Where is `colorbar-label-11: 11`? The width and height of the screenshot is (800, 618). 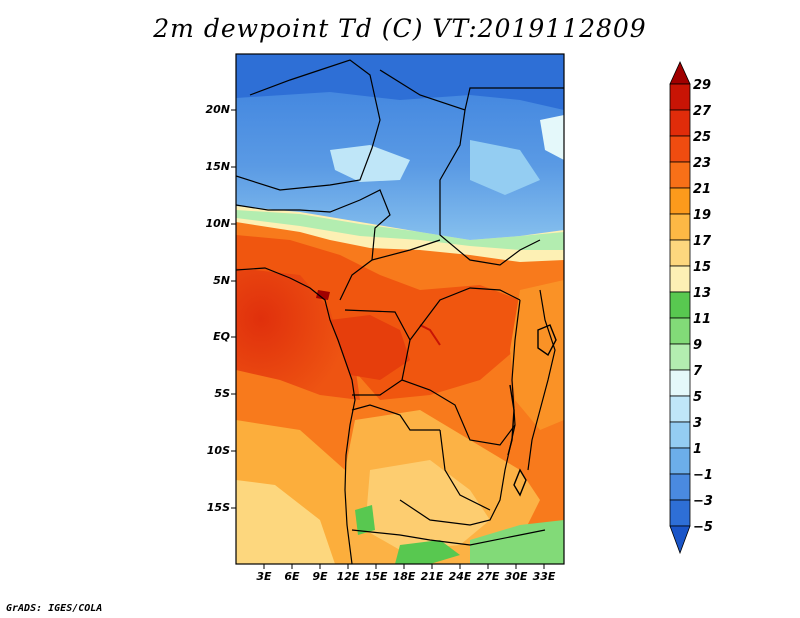 colorbar-label-11: 11 is located at coordinates (702, 319).